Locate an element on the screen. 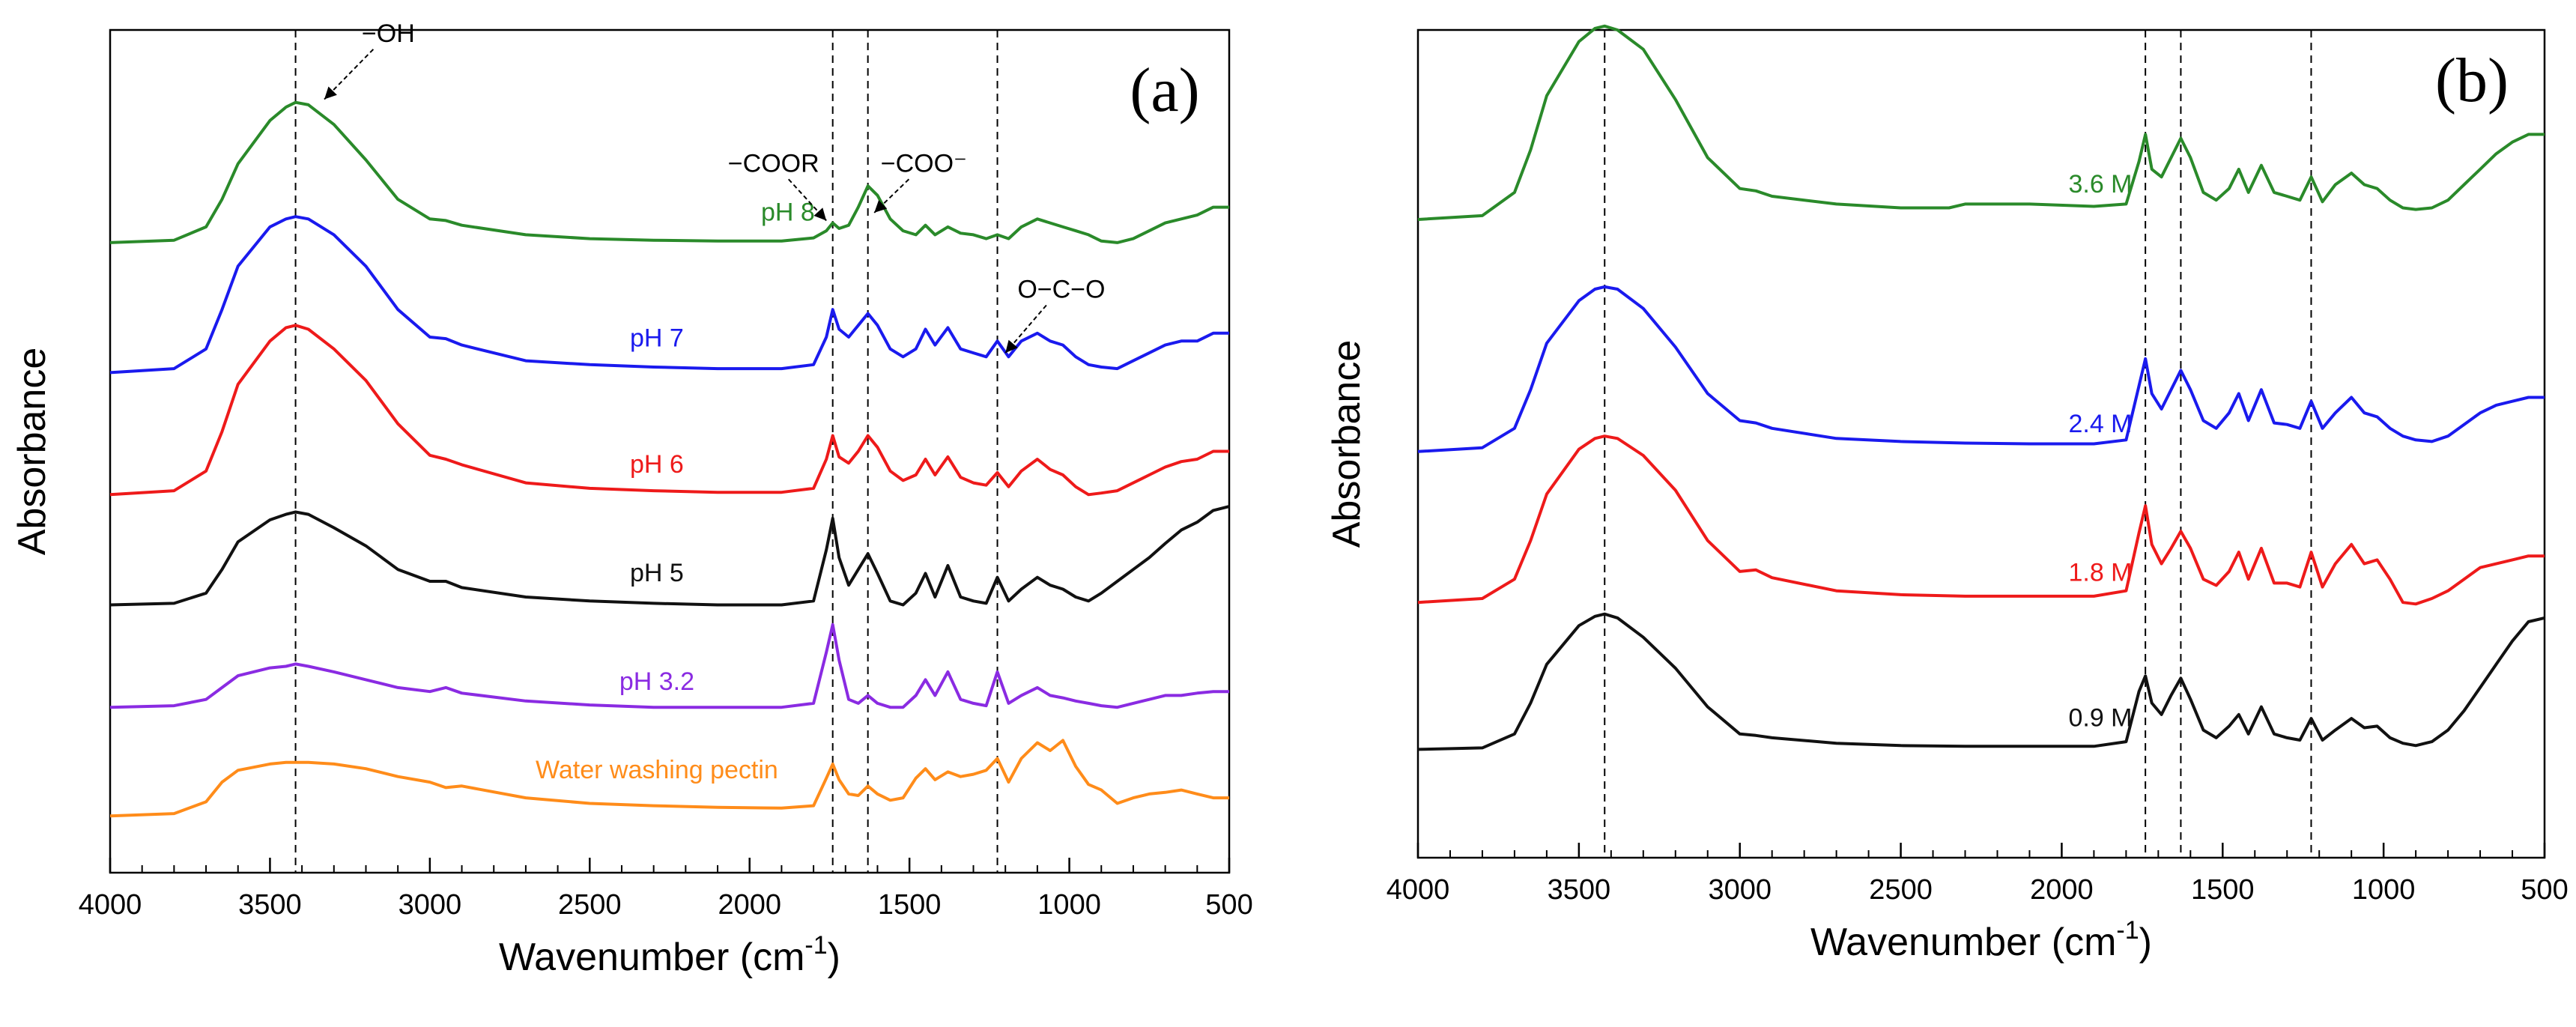 The width and height of the screenshot is (2576, 1027). series-label: 3.6 M is located at coordinates (2100, 184).